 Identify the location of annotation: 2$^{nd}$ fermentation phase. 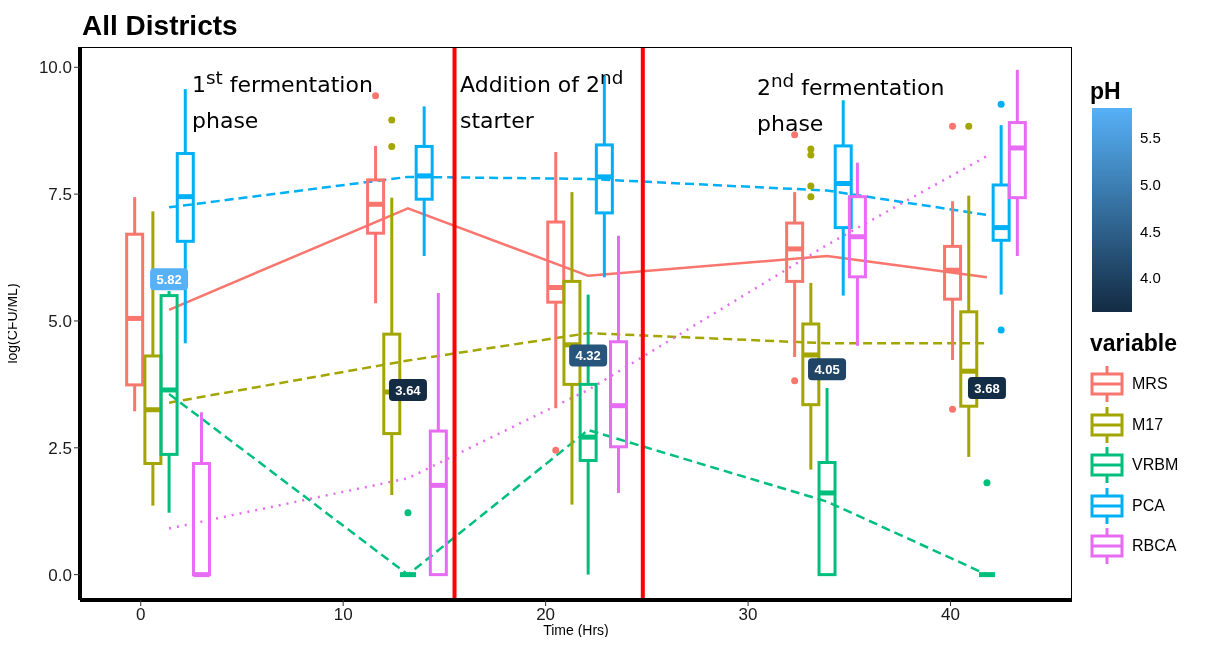
(851, 104).